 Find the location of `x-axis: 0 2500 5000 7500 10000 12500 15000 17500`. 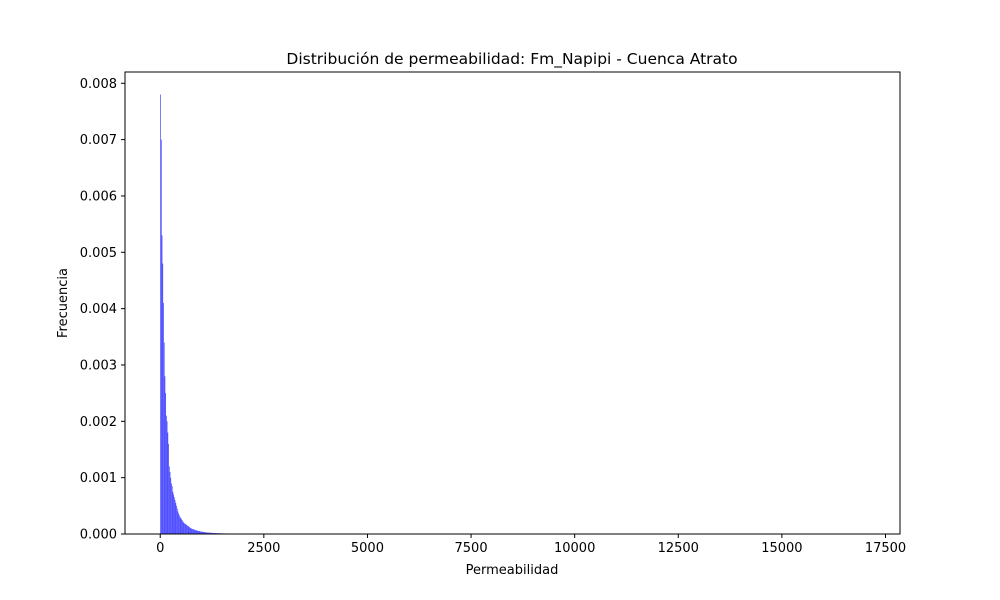

x-axis: 0 2500 5000 7500 10000 12500 15000 17500 is located at coordinates (531, 545).